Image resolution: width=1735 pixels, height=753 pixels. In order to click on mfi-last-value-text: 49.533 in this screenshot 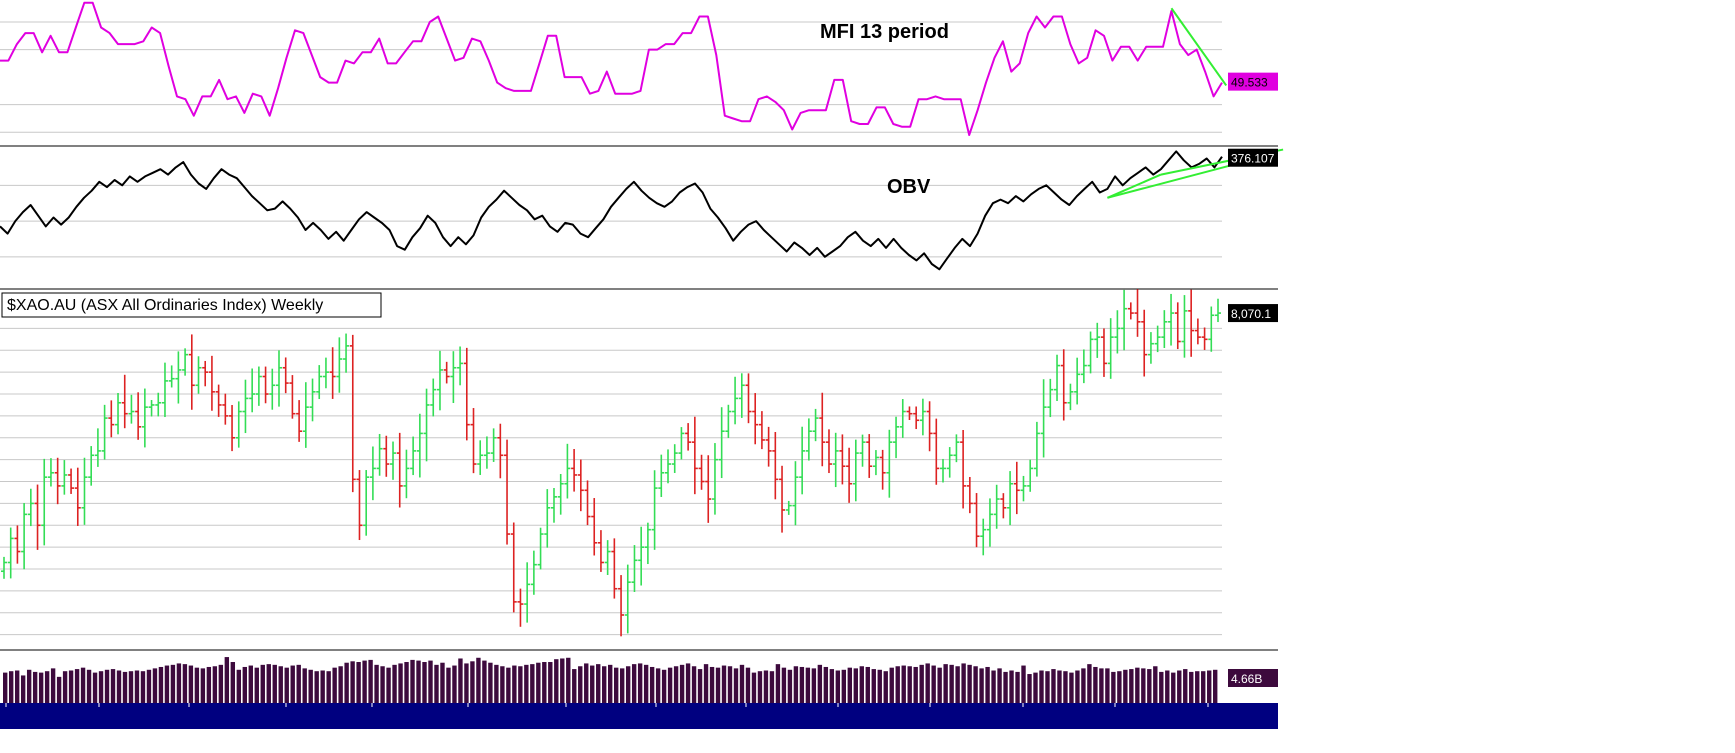, I will do `click(1249, 83)`.